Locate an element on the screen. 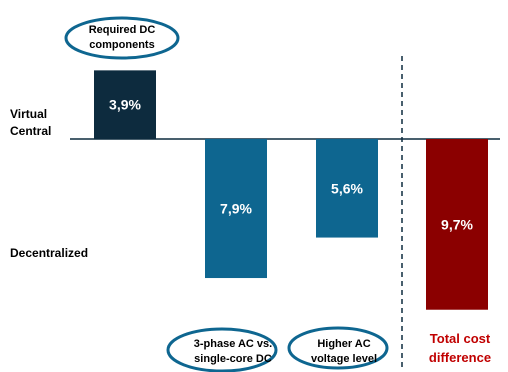 Image resolution: width=508 pixels, height=372 pixels. category-label-4-line-2: difference is located at coordinates (460, 357).